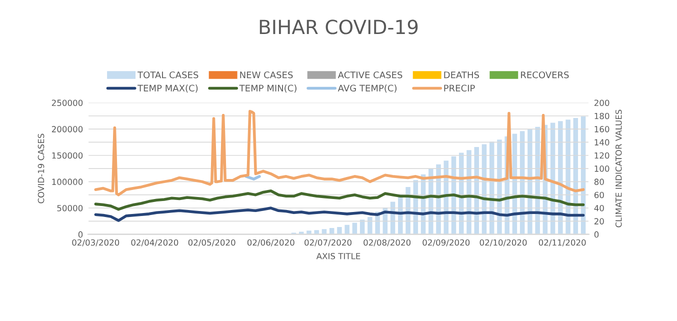 The image size is (677, 321). I want to click on y-tick-label: 50000, so click(70, 208).